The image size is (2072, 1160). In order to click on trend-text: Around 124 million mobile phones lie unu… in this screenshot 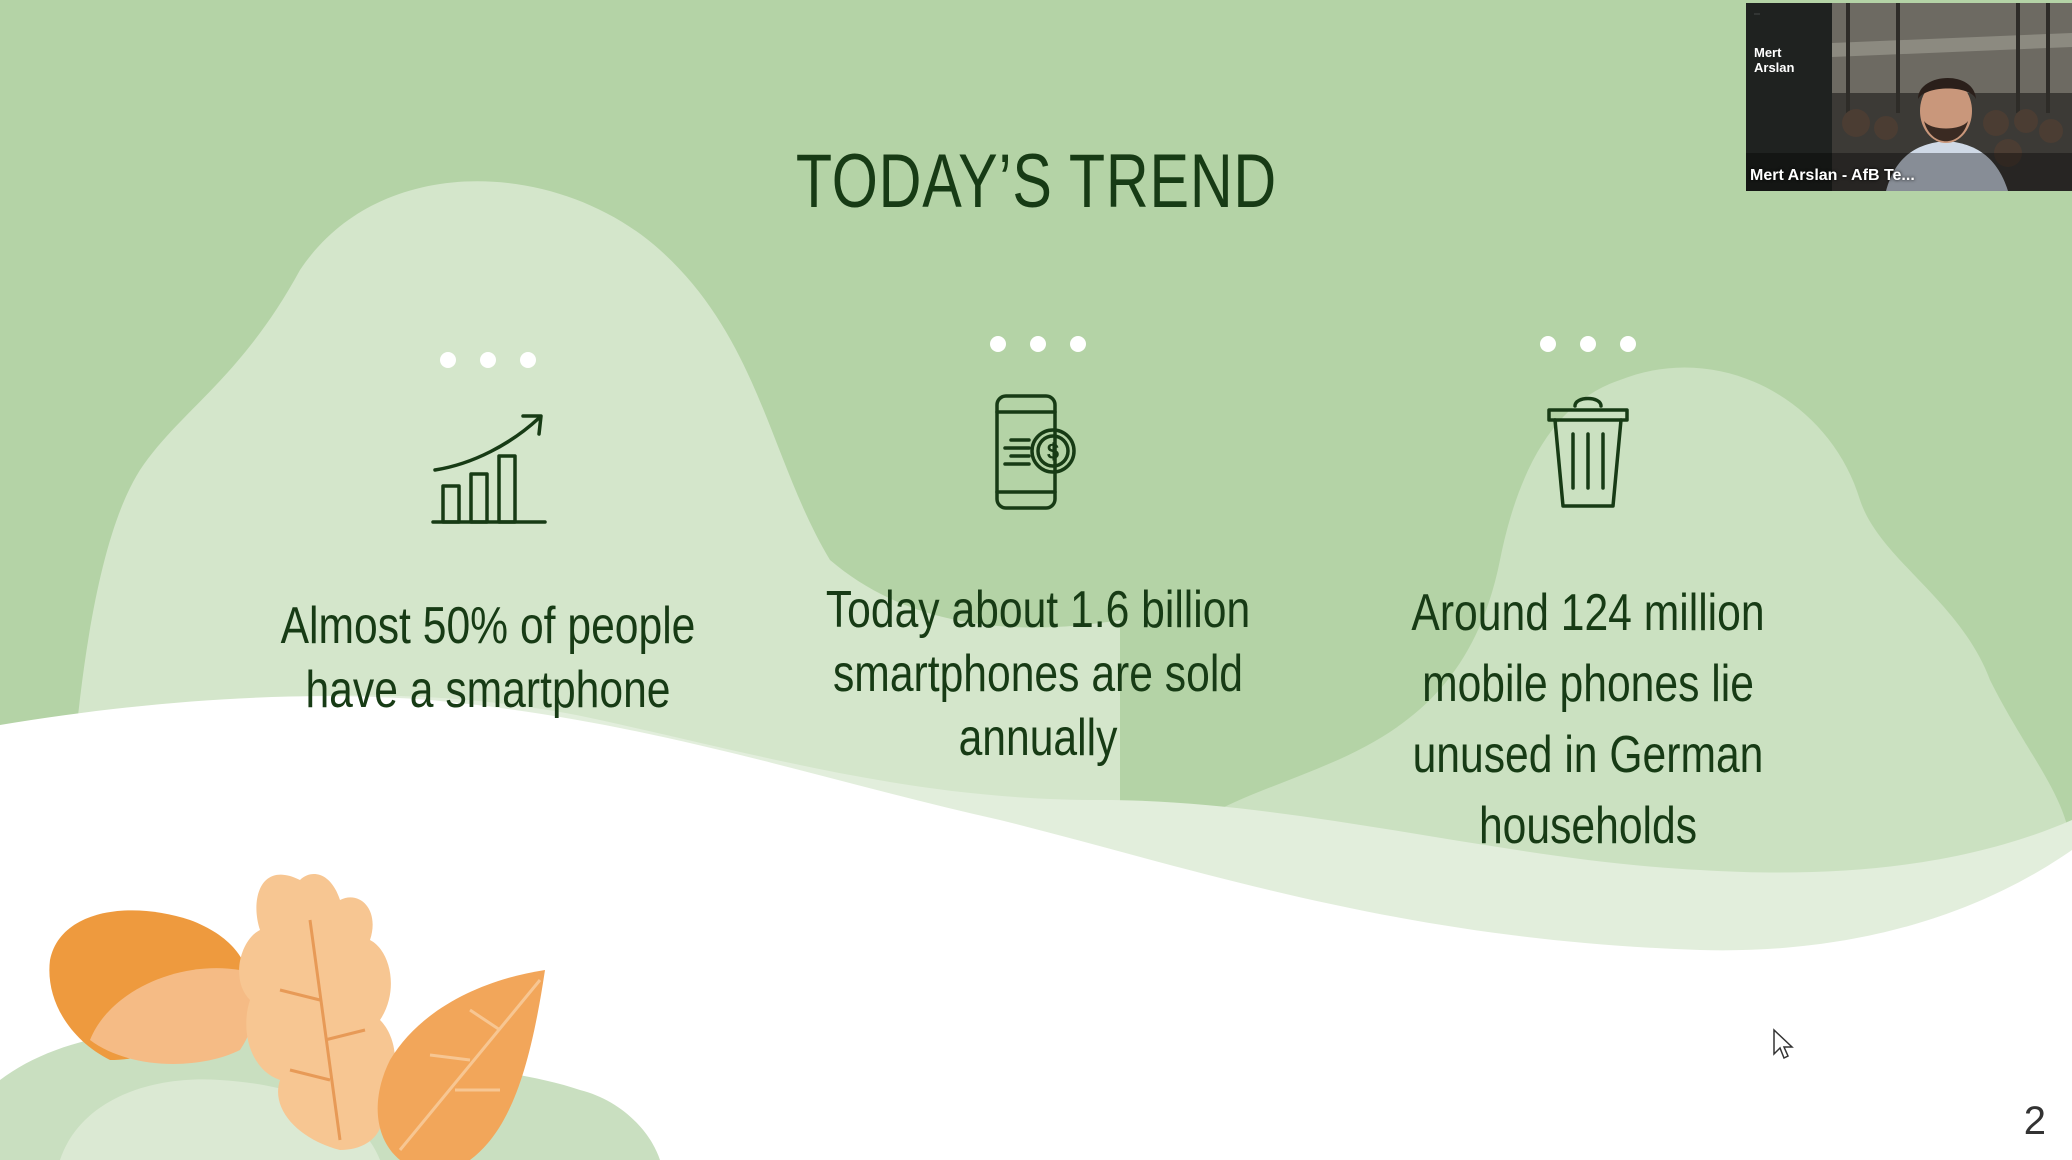, I will do `click(1588, 719)`.